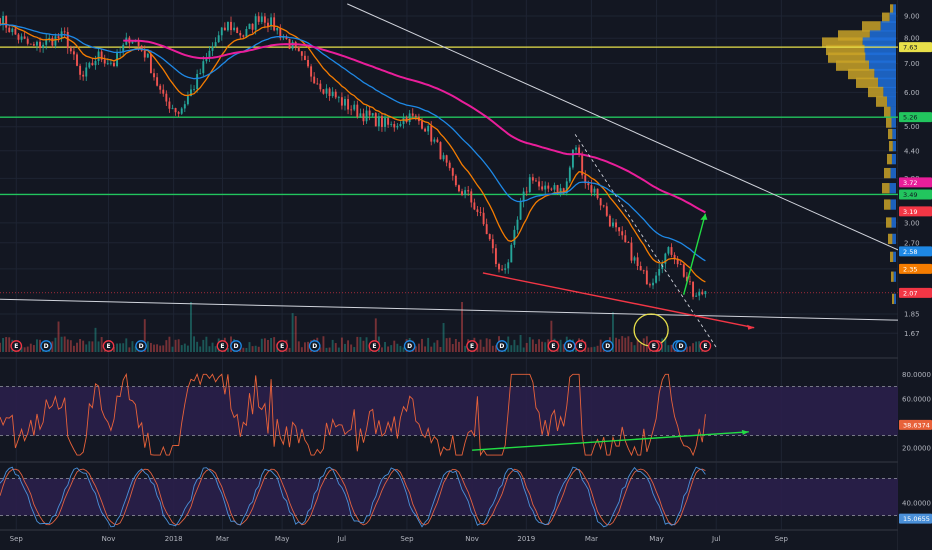  What do you see at coordinates (915, 518) in the screenshot?
I see `stoch-value-tag: 15.0655` at bounding box center [915, 518].